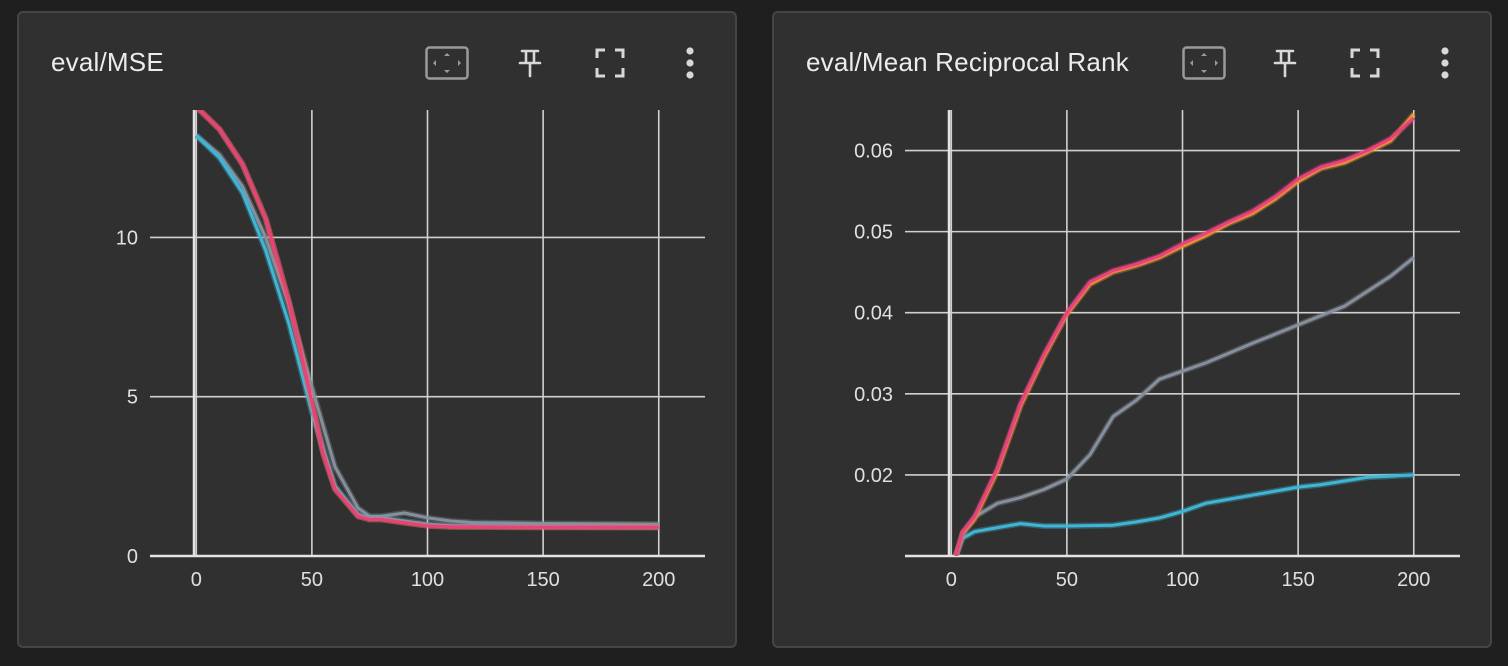 This screenshot has width=1508, height=666. I want to click on y-tick-label: 10, so click(127, 238).